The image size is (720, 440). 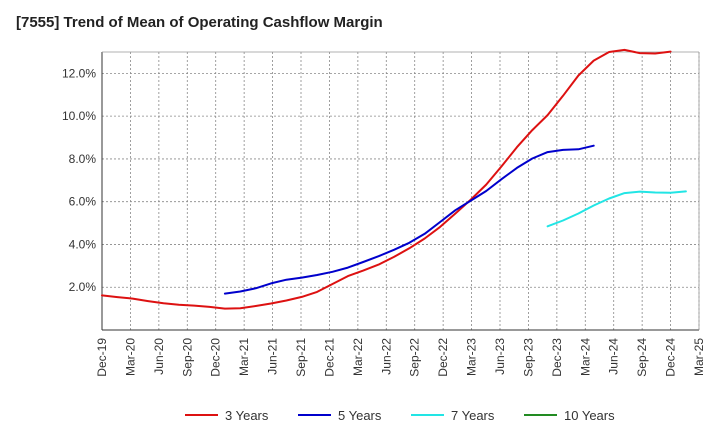 I want to click on x-tick-label: Jun-22, so click(x=386, y=356).